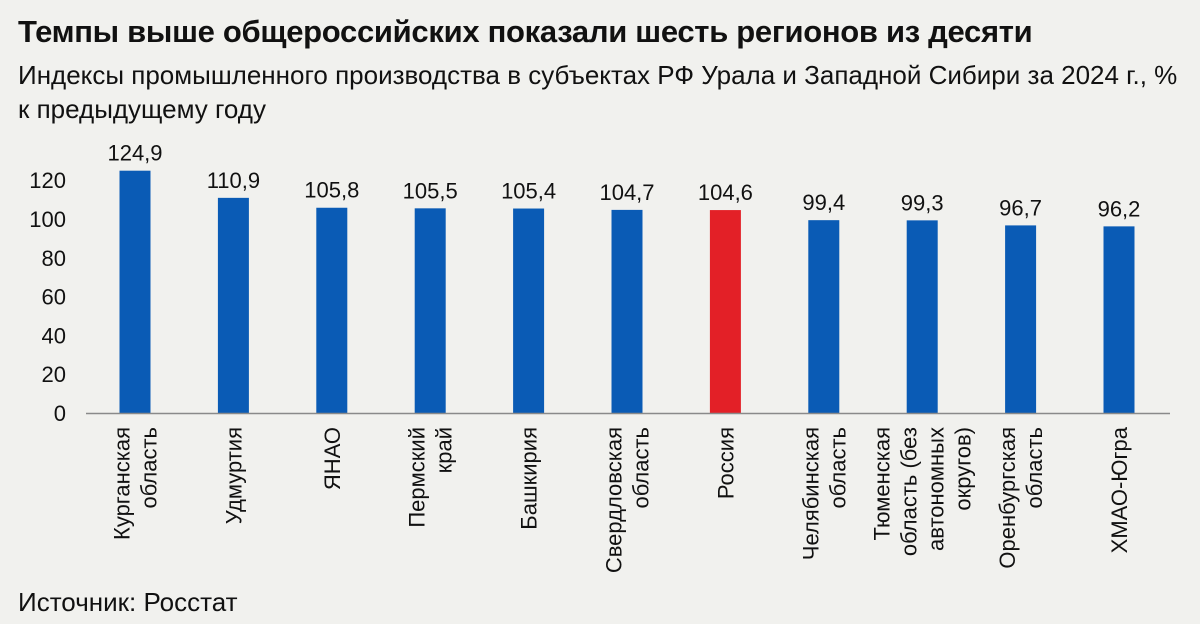 The width and height of the screenshot is (1200, 624). What do you see at coordinates (128, 602) in the screenshot?
I see `source-note: Источник: Росстат` at bounding box center [128, 602].